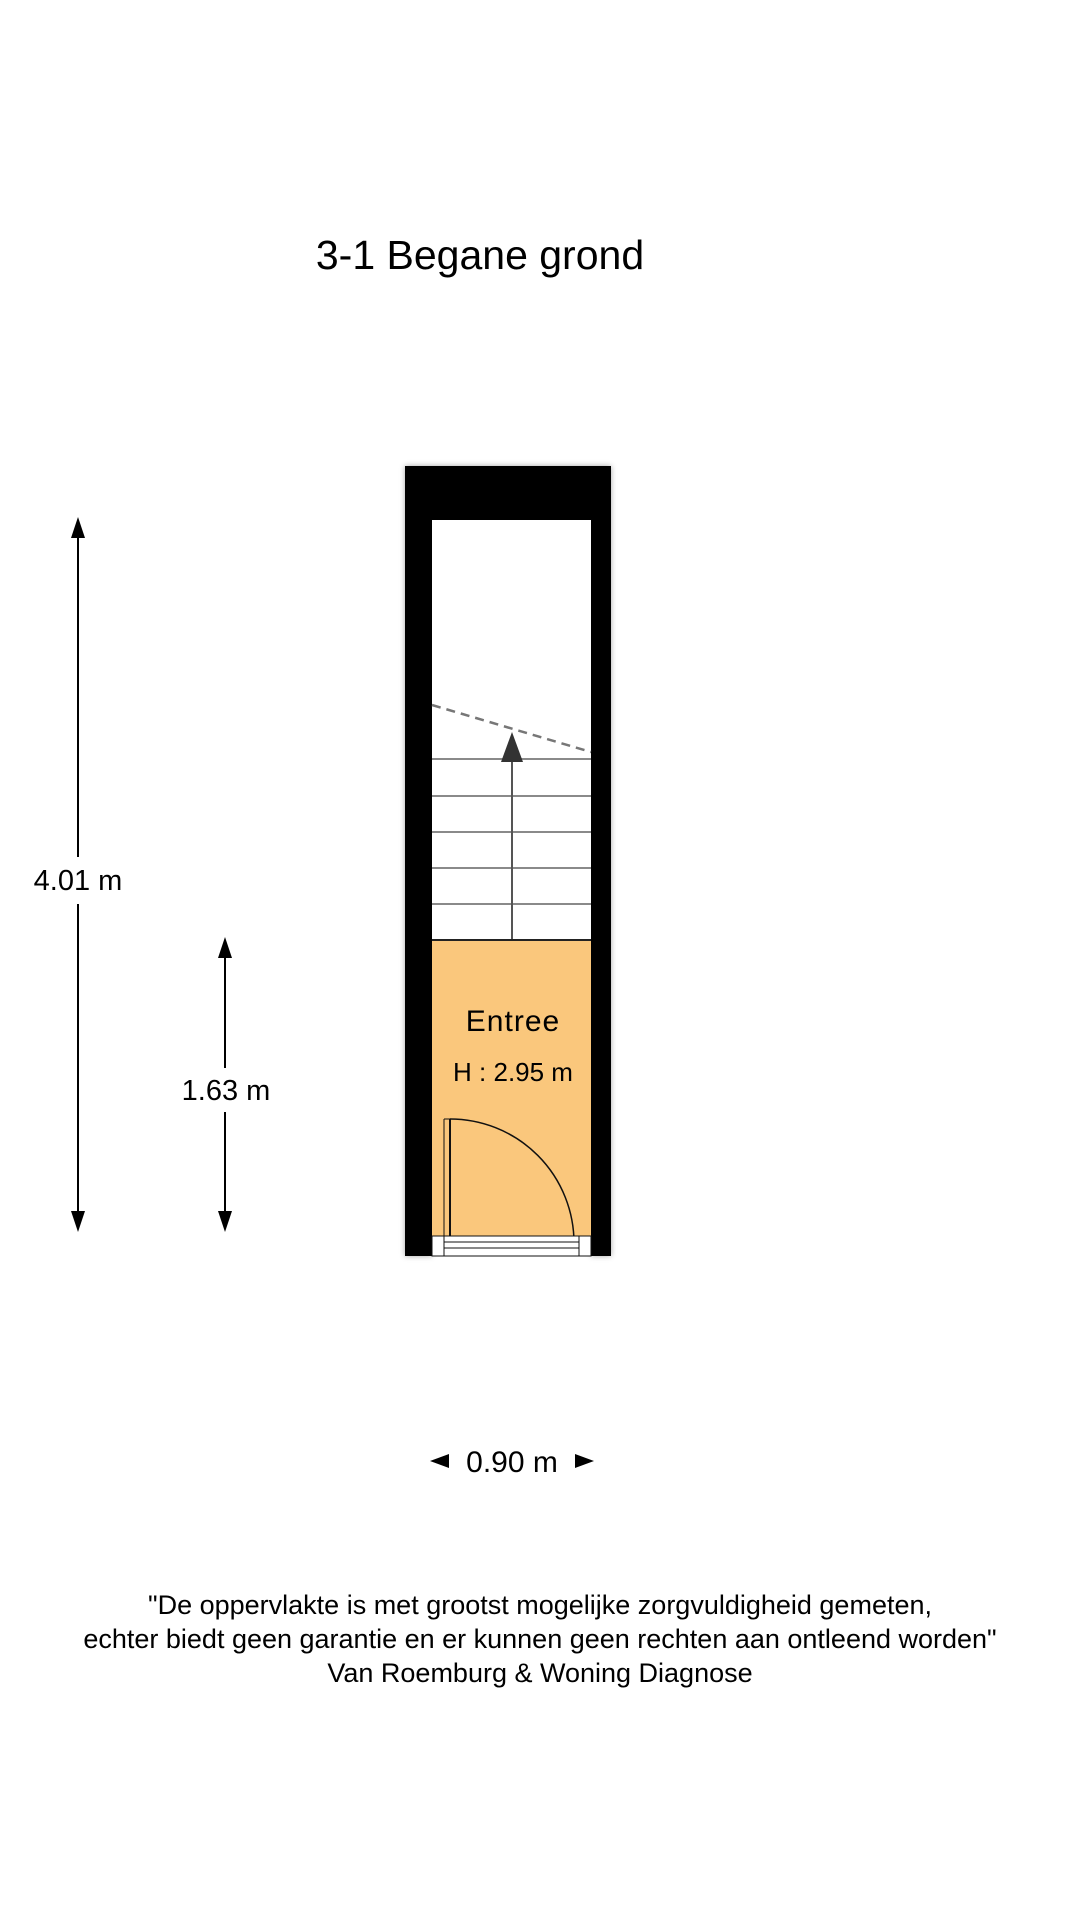 This screenshot has height=1920, width=1080. What do you see at coordinates (540, 1673) in the screenshot?
I see `disclaimer-company: Van Roemburg & Woning Diagnose` at bounding box center [540, 1673].